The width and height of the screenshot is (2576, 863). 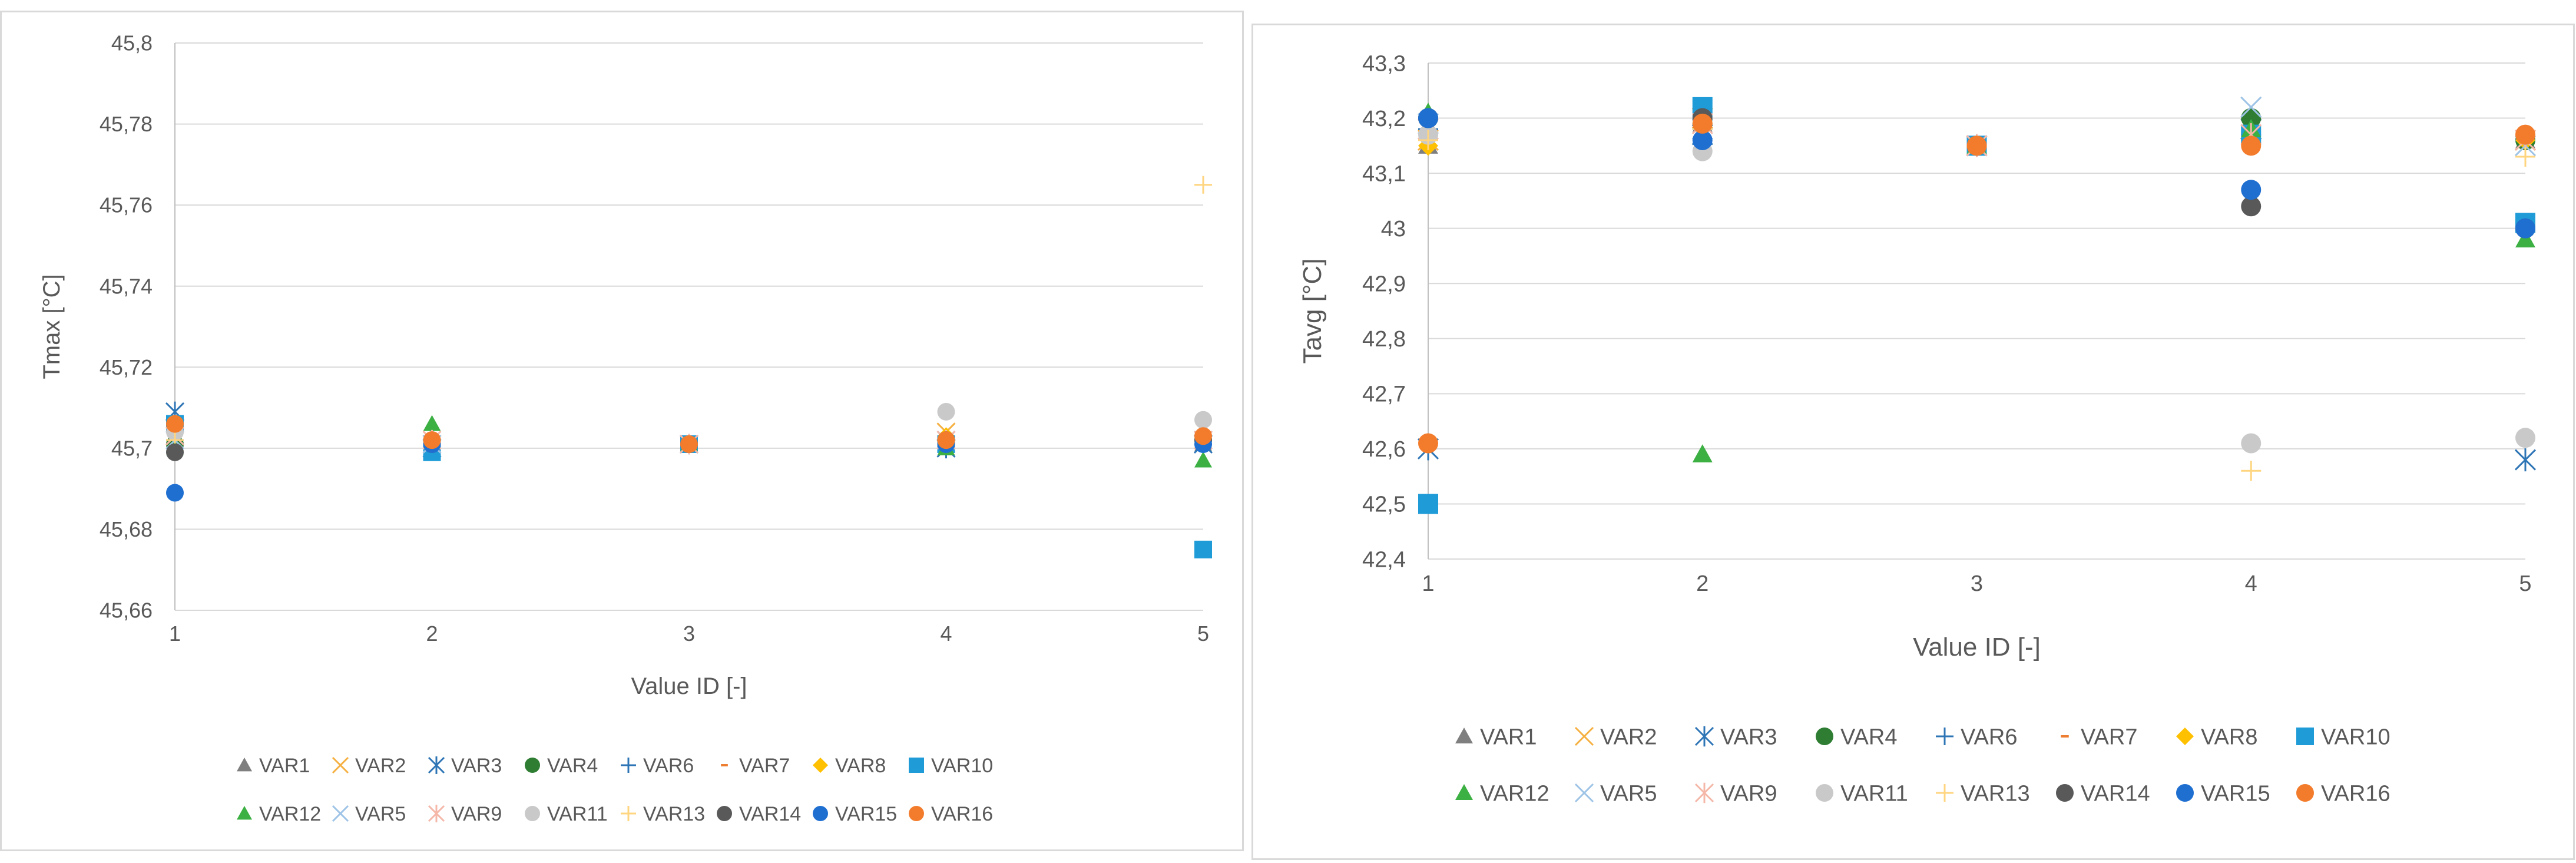 I want to click on x-axis-title: Value ID [-], so click(x=1977, y=647).